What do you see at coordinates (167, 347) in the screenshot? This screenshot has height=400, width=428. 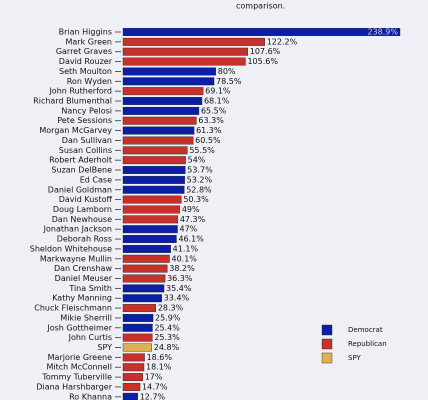 I see `value-label: 24.8%` at bounding box center [167, 347].